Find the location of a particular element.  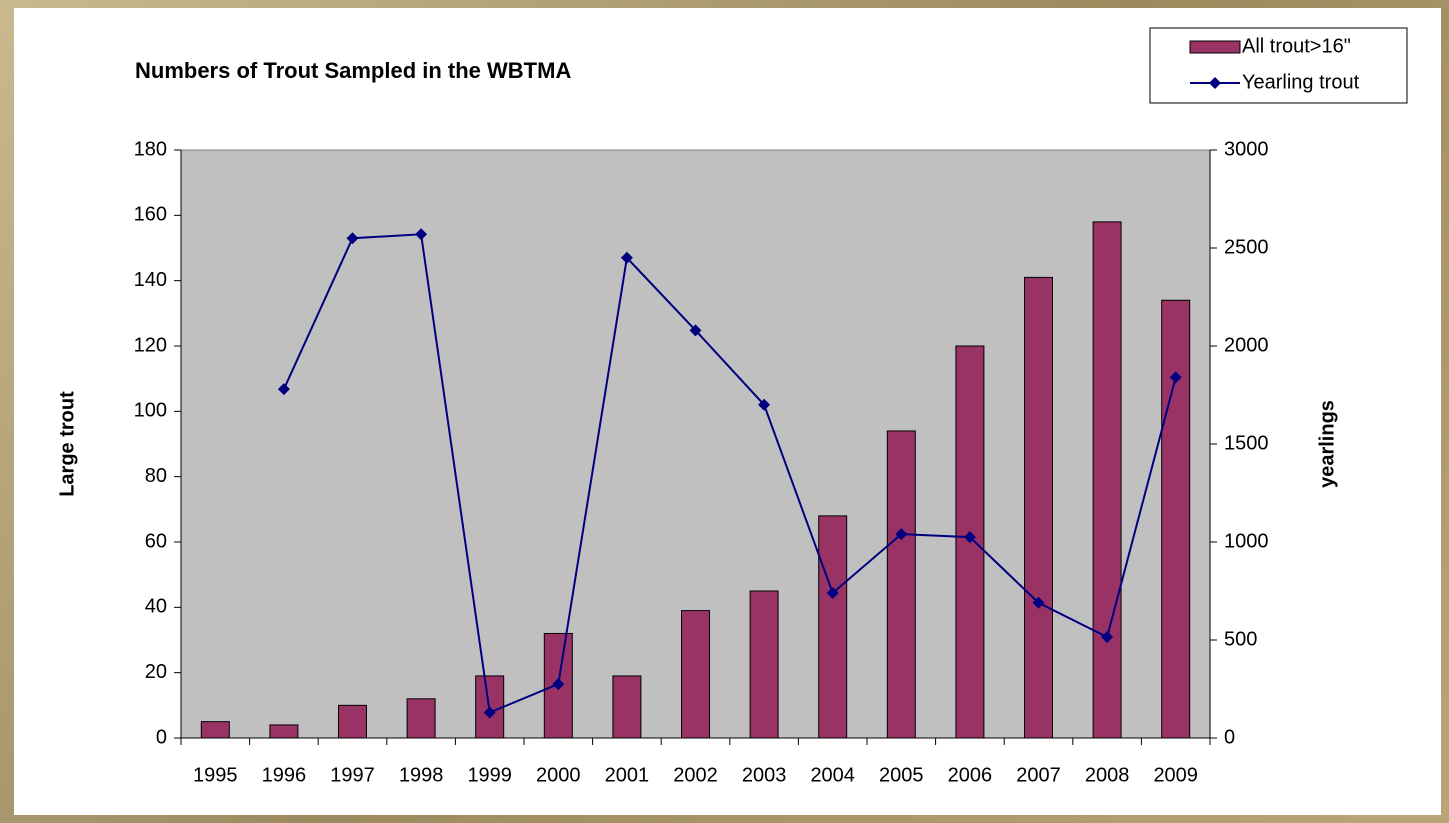

x-tick-label: 2008 is located at coordinates (1107, 775).